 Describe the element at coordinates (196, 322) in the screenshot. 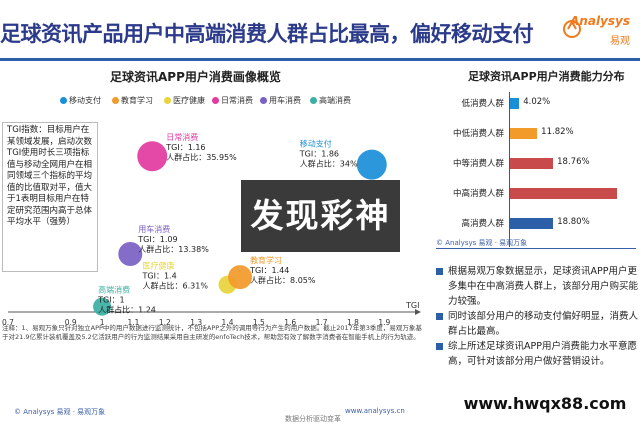

I see `x-tick-label: 1.3` at that location.